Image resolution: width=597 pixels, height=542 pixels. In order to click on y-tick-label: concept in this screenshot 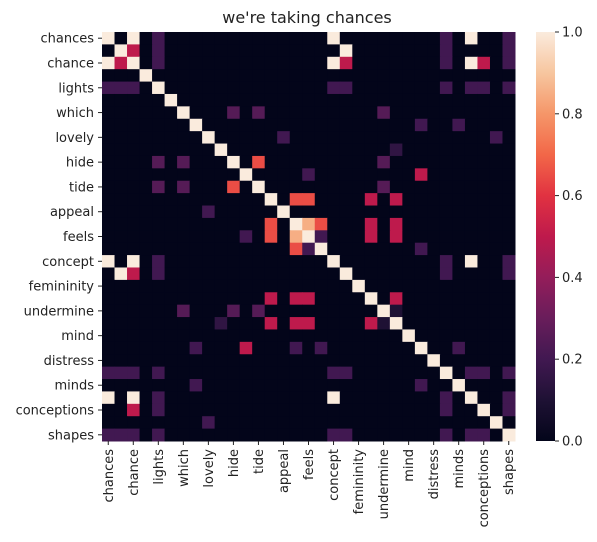, I will do `click(68, 262)`.